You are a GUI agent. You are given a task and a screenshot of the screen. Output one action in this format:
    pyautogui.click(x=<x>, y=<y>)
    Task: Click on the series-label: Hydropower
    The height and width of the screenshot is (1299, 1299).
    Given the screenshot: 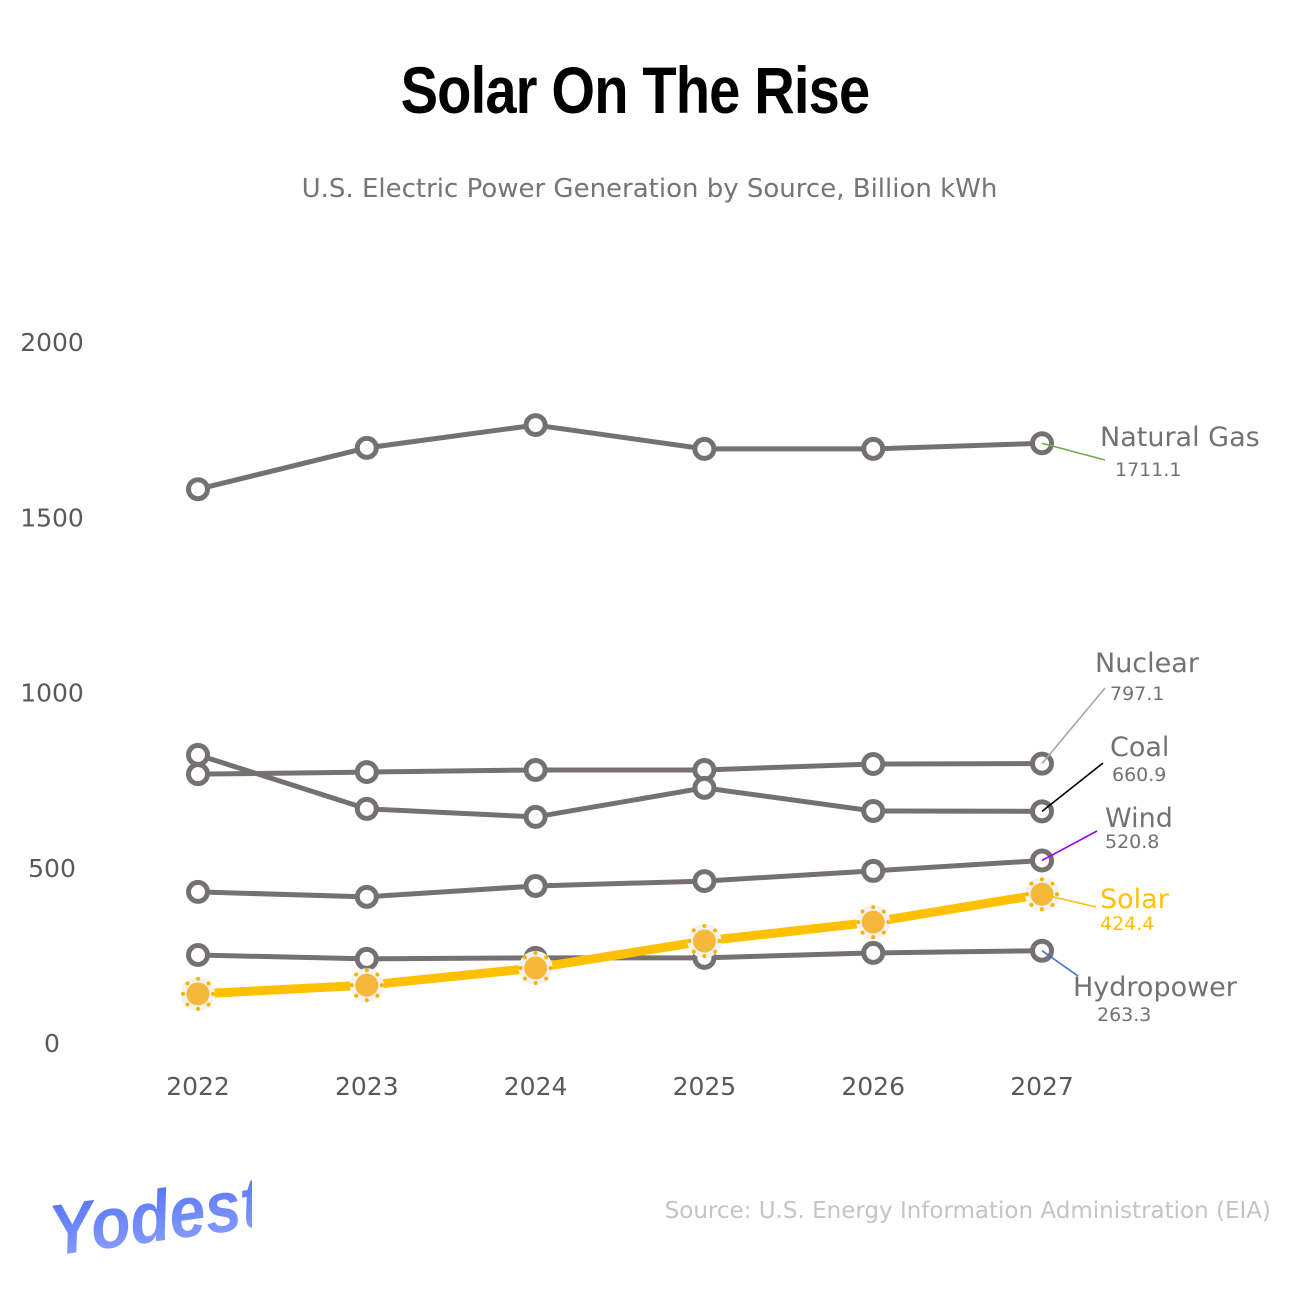 What is the action you would take?
    pyautogui.click(x=1155, y=987)
    